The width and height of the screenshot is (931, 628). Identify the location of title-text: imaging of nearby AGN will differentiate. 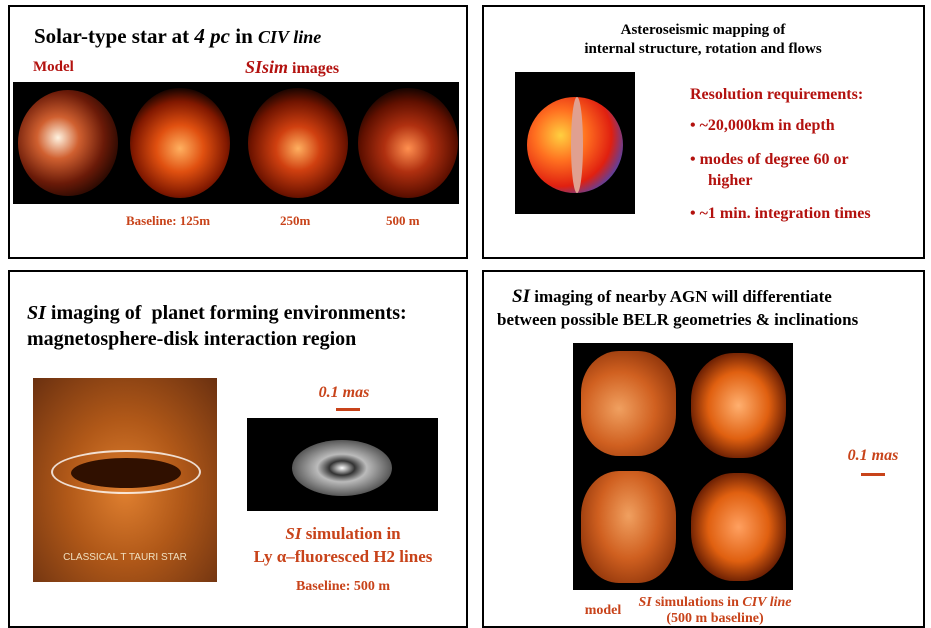
(683, 296).